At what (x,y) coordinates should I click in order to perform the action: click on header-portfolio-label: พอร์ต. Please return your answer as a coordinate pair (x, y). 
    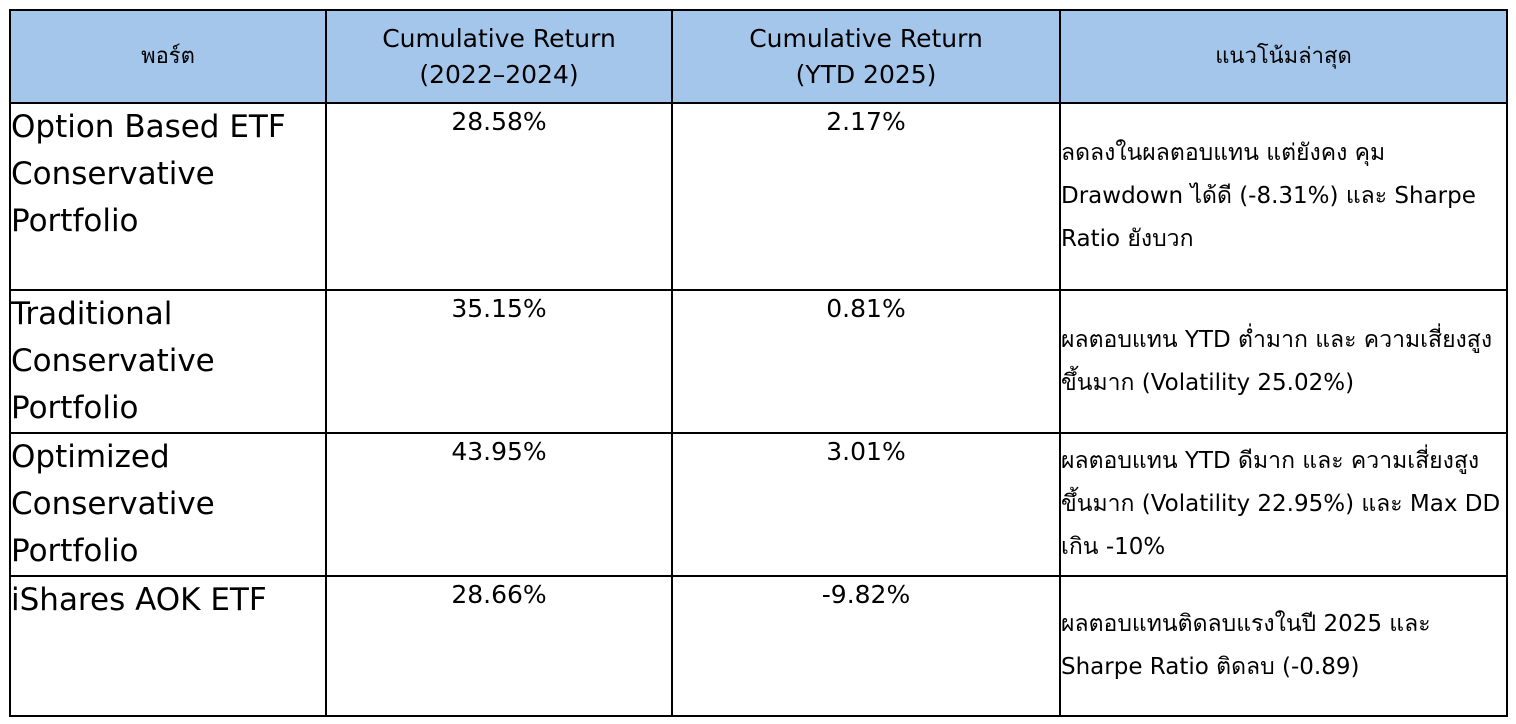
    Looking at the image, I should click on (168, 56).